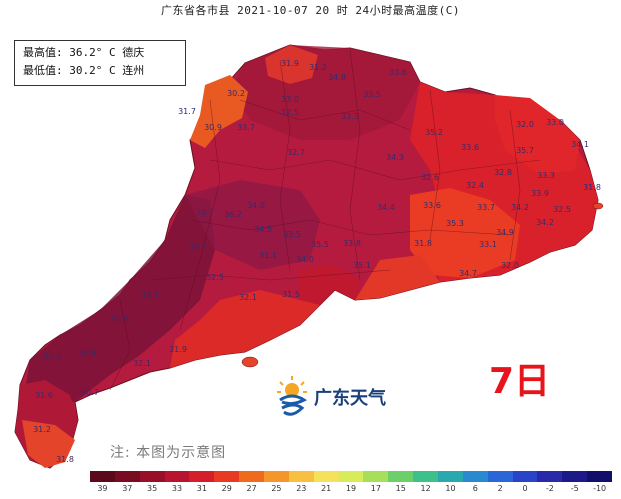 The image size is (621, 499). What do you see at coordinates (362, 265) in the screenshot?
I see `map-value-label: 35.1` at bounding box center [362, 265].